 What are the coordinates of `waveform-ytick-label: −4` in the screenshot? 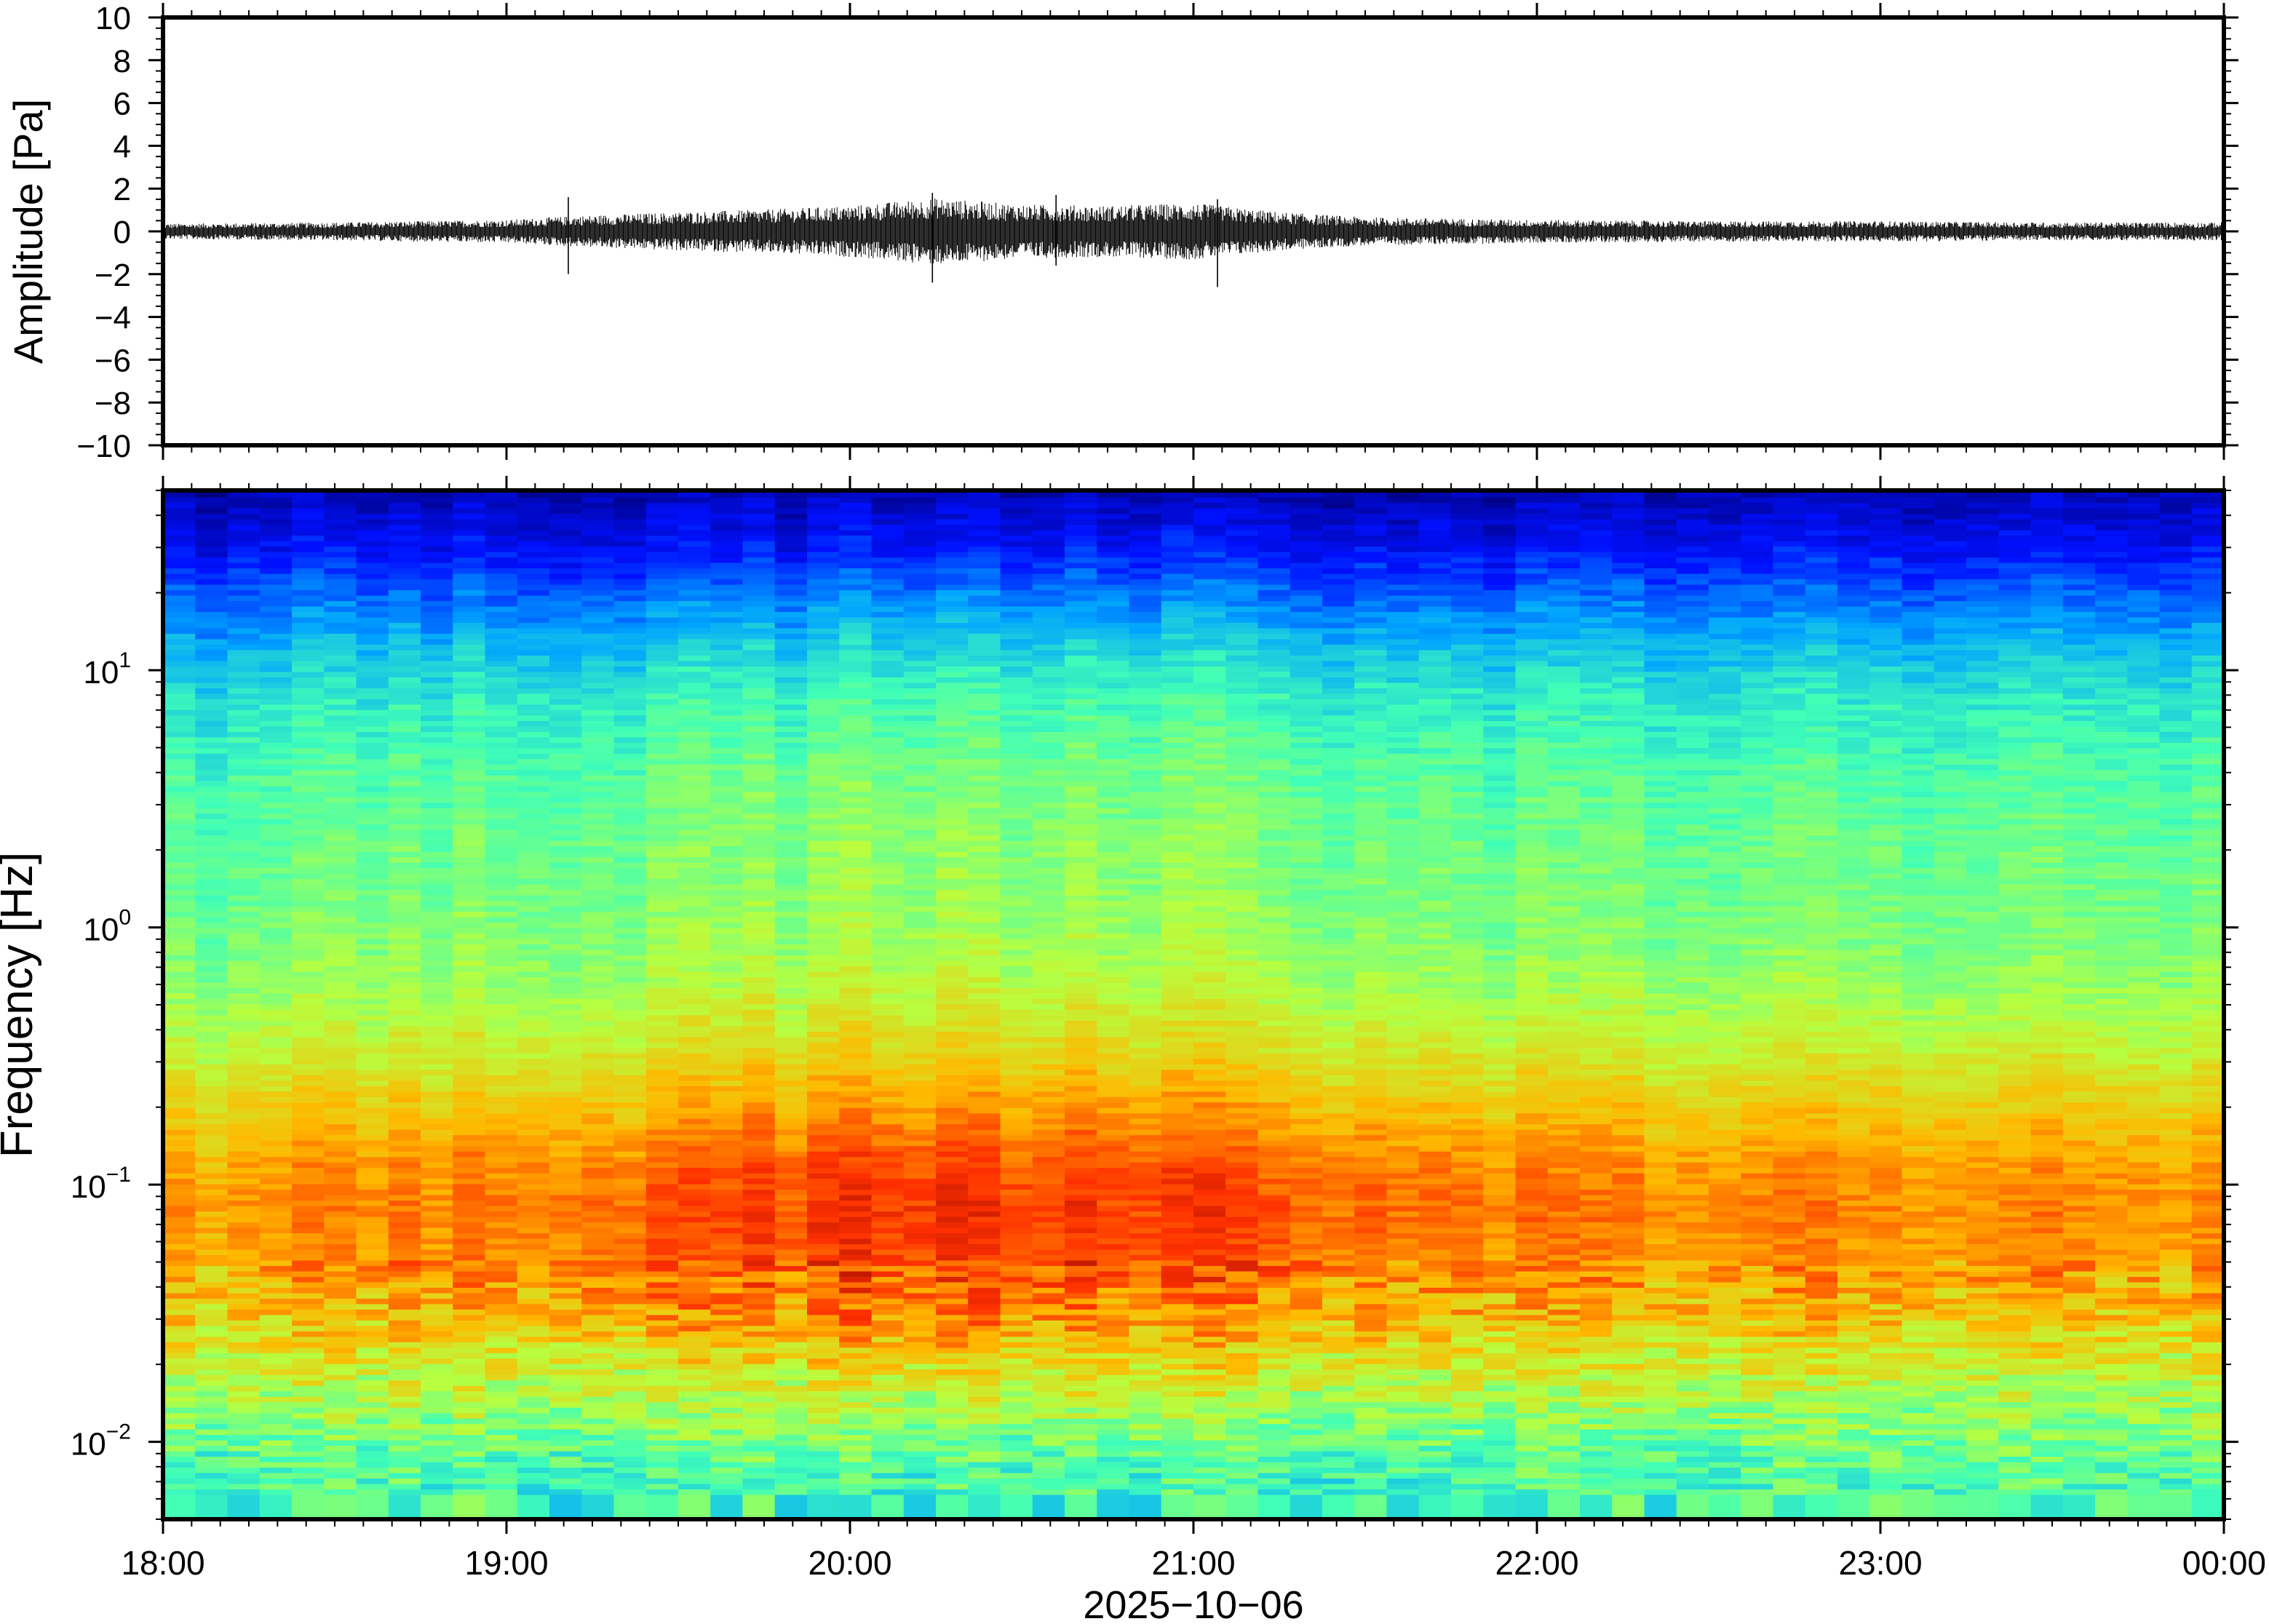 It's located at (113, 318).